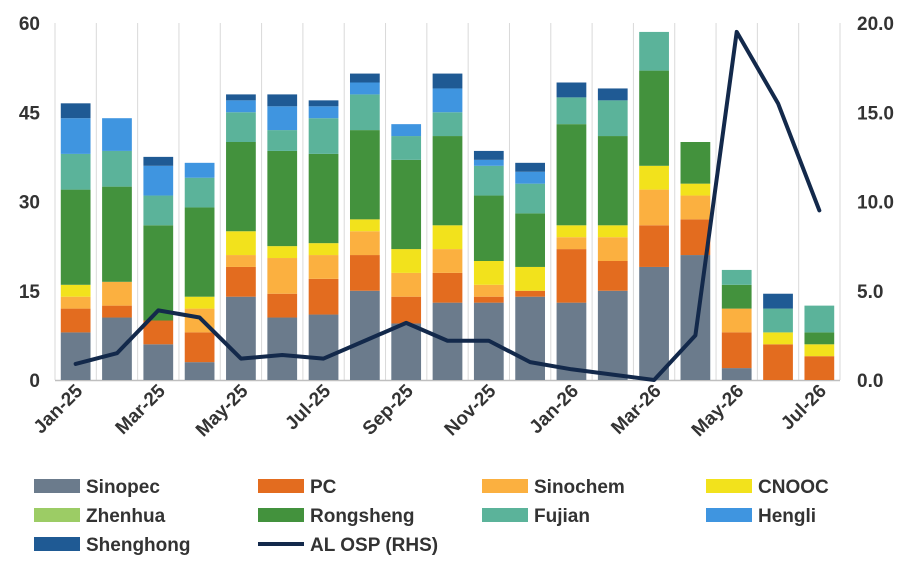  I want to click on legend-label: Rongsheng, so click(362, 516).